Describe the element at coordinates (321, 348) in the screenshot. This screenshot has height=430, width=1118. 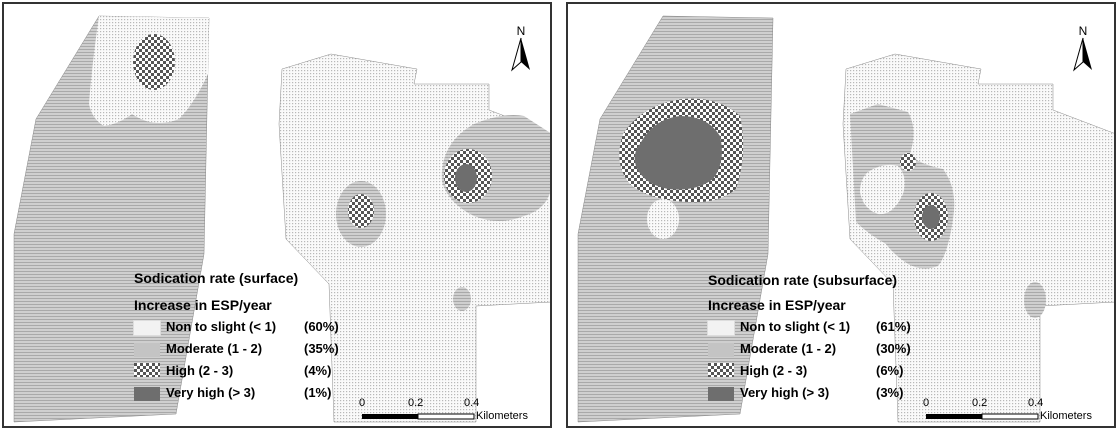
I see `legend-percent: (35%)` at that location.